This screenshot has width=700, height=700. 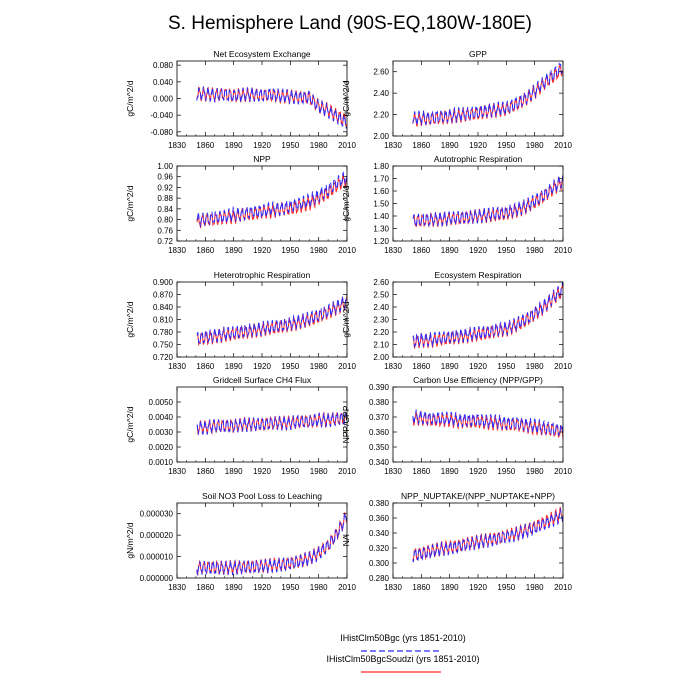 What do you see at coordinates (163, 282) in the screenshot?
I see `y-tick-label: 0.900` at bounding box center [163, 282].